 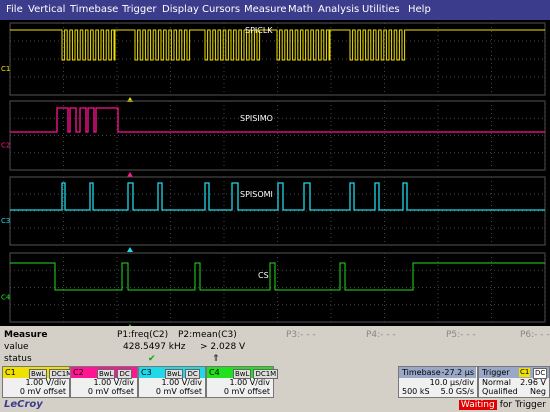 I want to click on measure-value: 428.5497 kHz, so click(x=154, y=347).